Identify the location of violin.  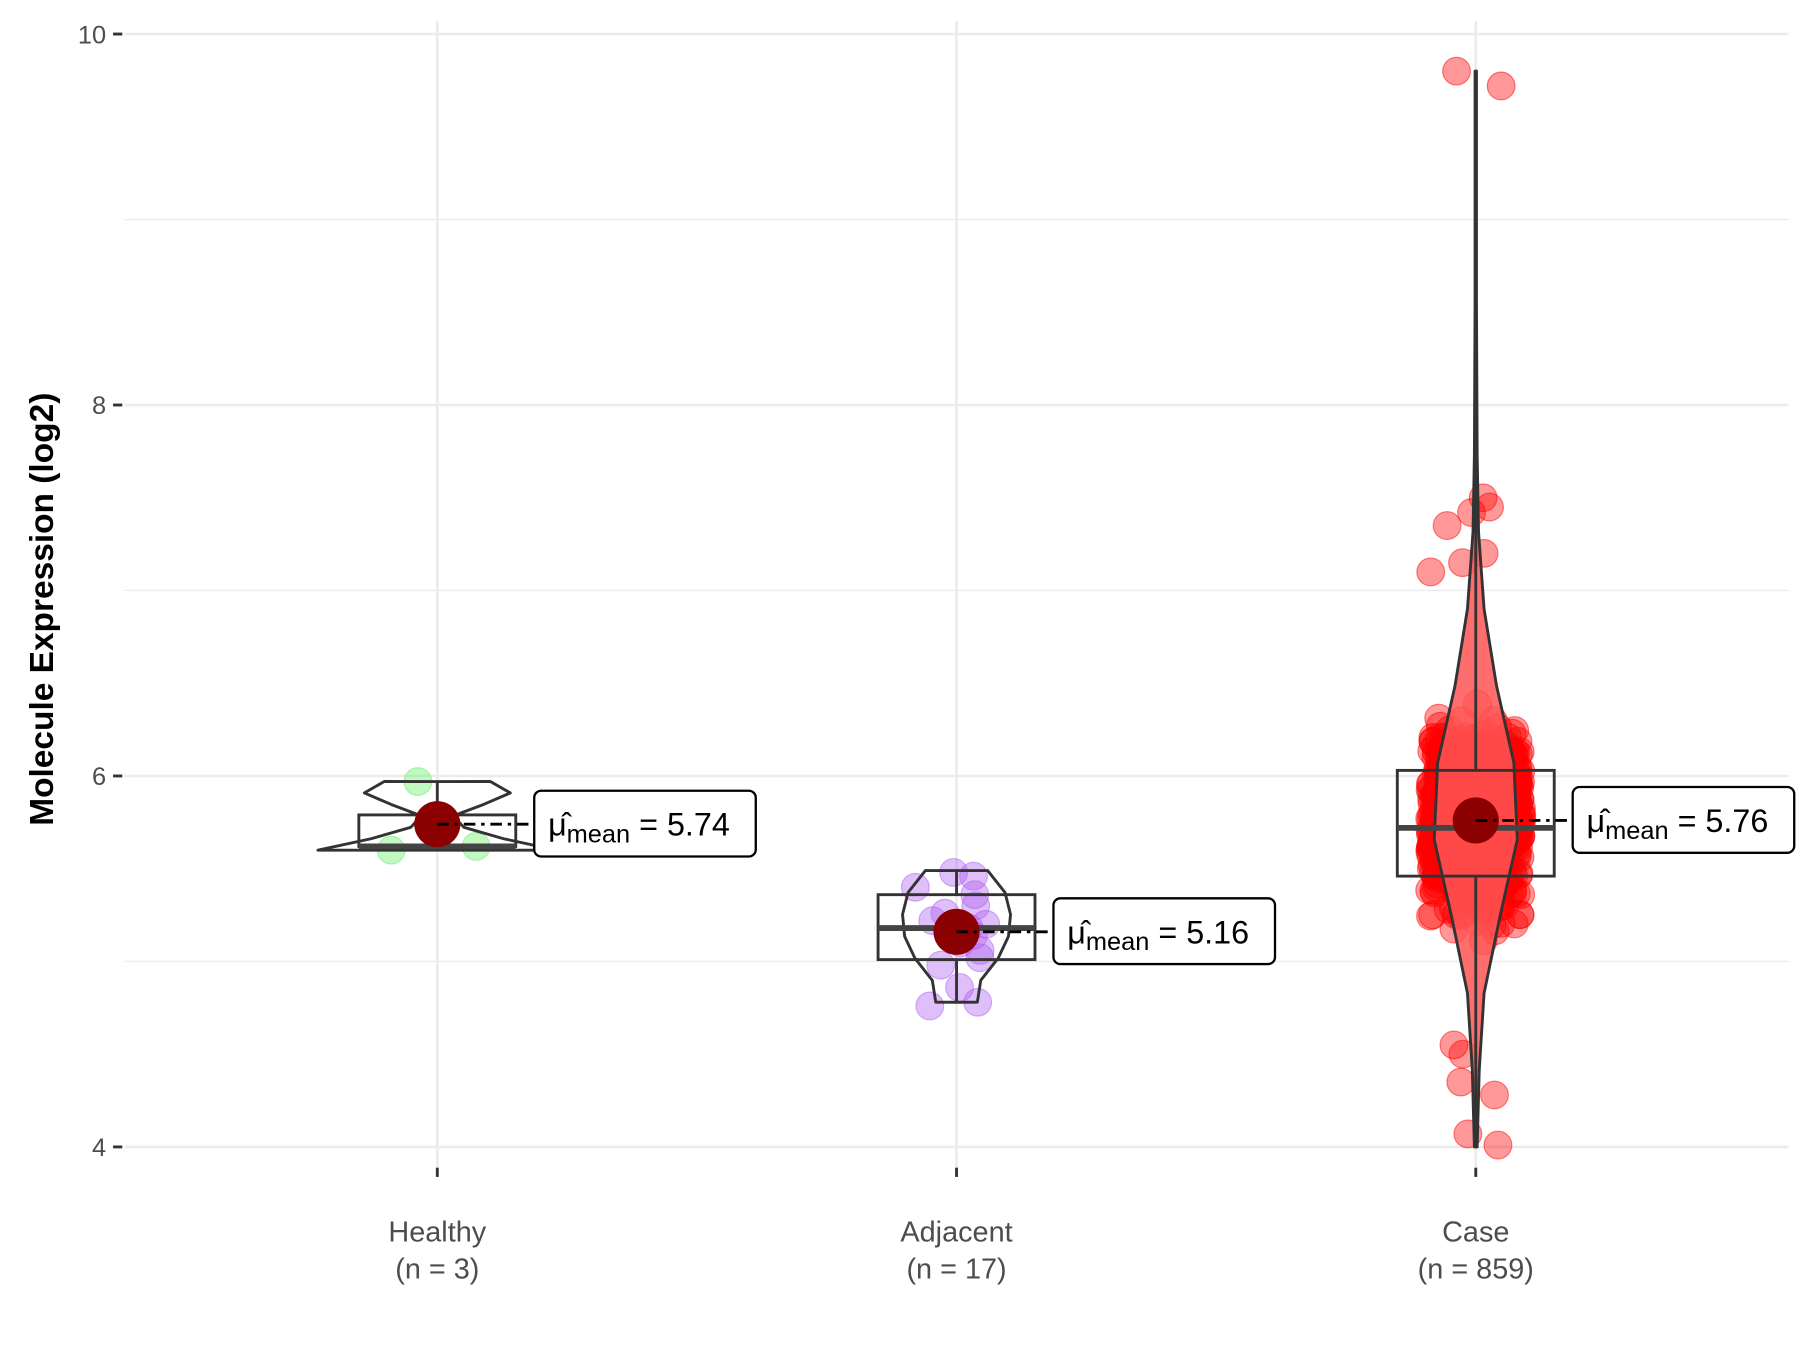
(956, 936).